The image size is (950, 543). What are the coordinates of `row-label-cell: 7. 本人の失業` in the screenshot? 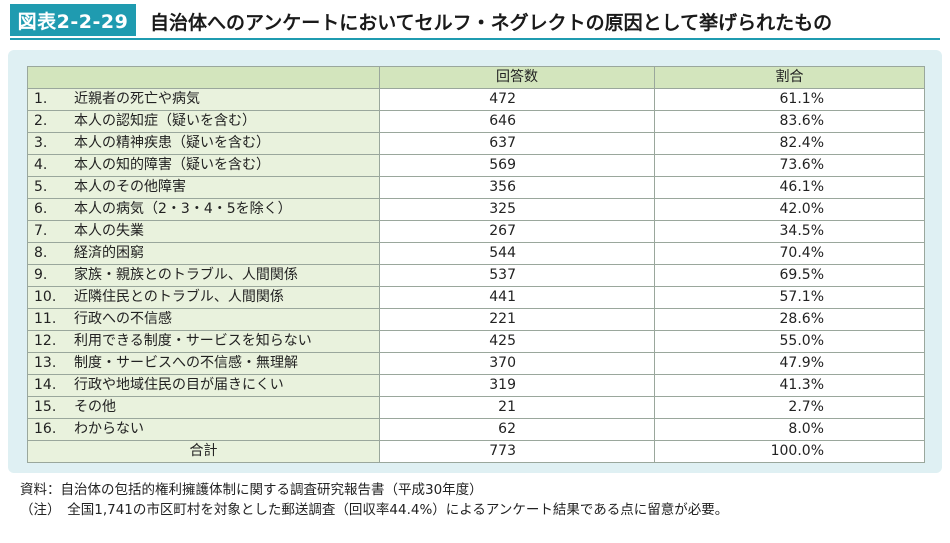 It's located at (203, 231).